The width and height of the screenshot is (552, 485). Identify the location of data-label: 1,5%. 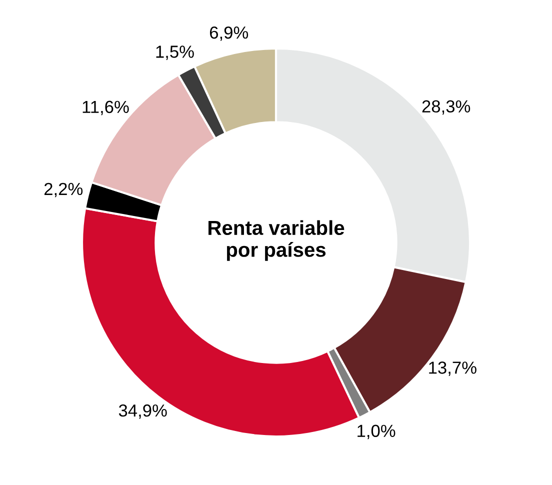
(175, 53).